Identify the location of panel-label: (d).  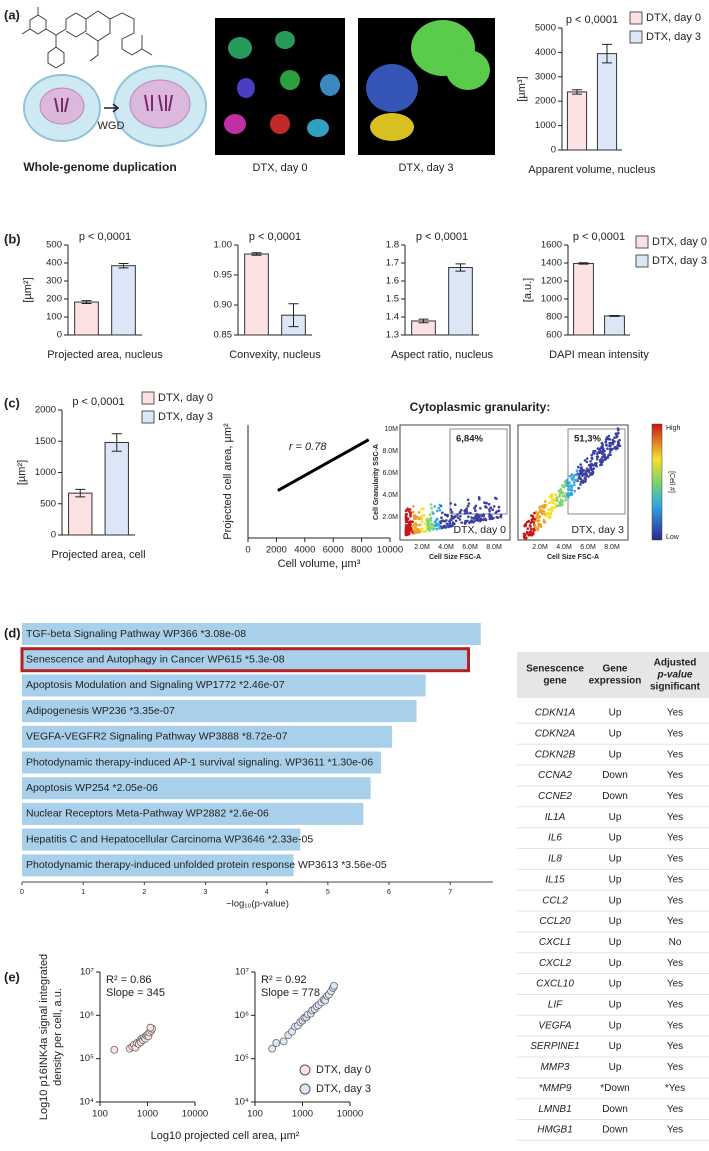
(12, 632).